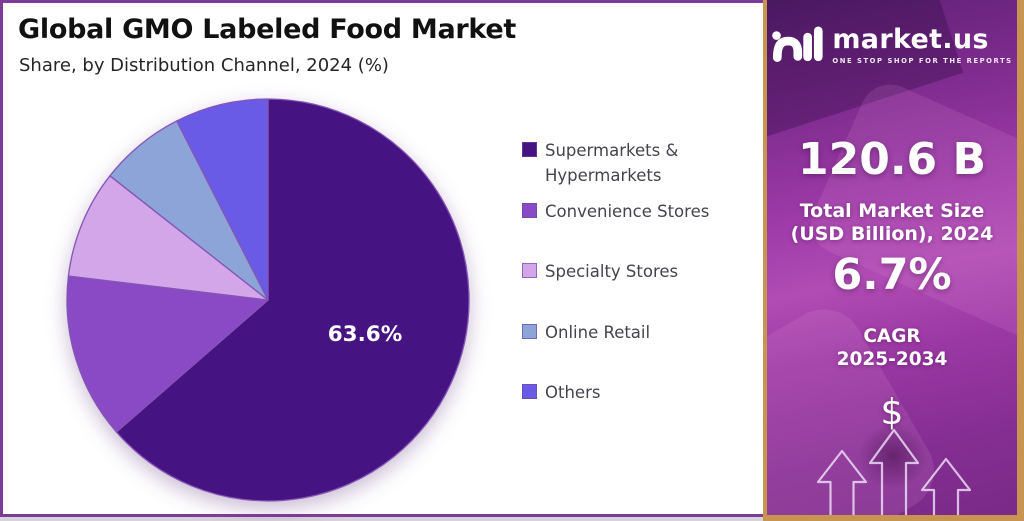 The width and height of the screenshot is (1024, 521). Describe the element at coordinates (512, 1) in the screenshot. I see `frame-border-top` at that location.